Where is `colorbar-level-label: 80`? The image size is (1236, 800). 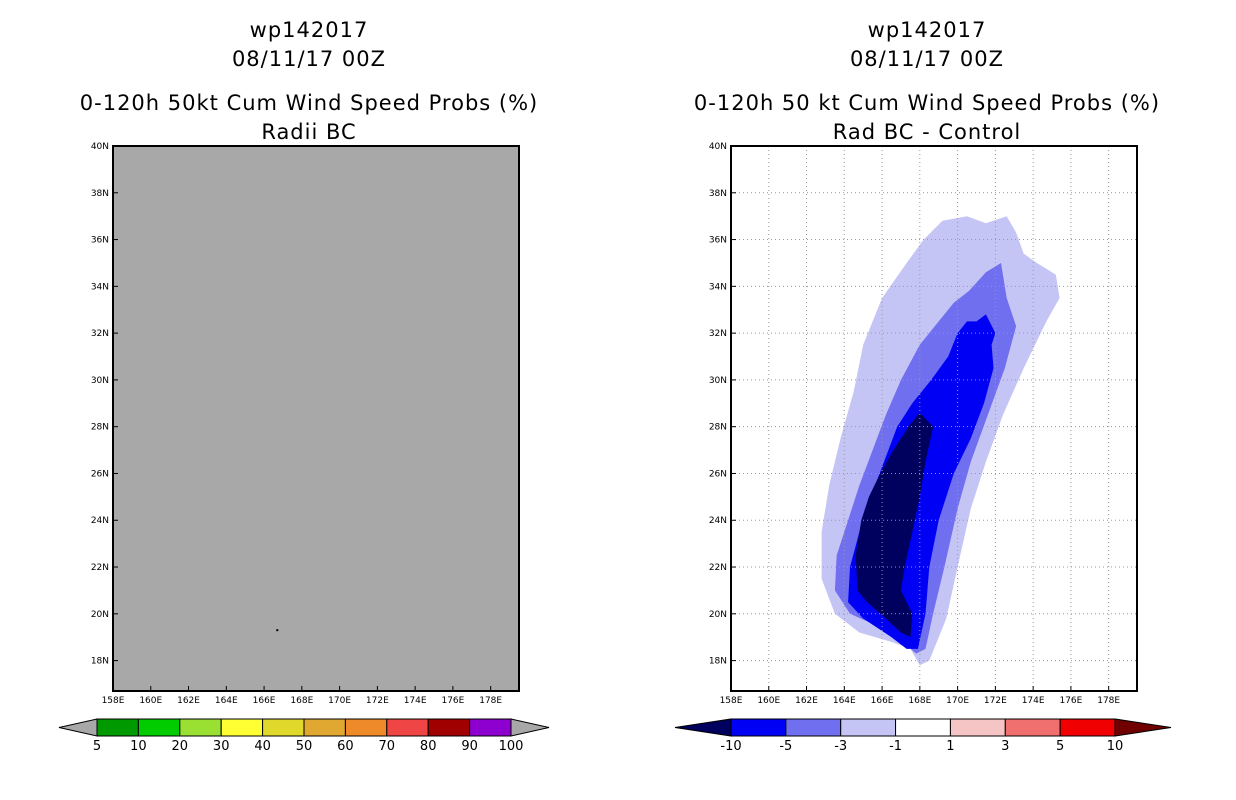 colorbar-level-label: 80 is located at coordinates (428, 746).